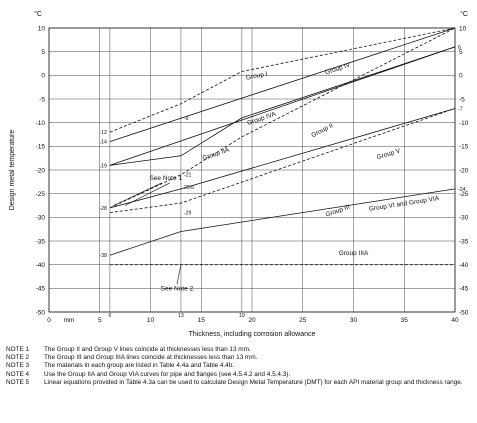 This screenshot has width=477, height=423. What do you see at coordinates (103, 143) in the screenshot?
I see `point-label: -14` at bounding box center [103, 143].